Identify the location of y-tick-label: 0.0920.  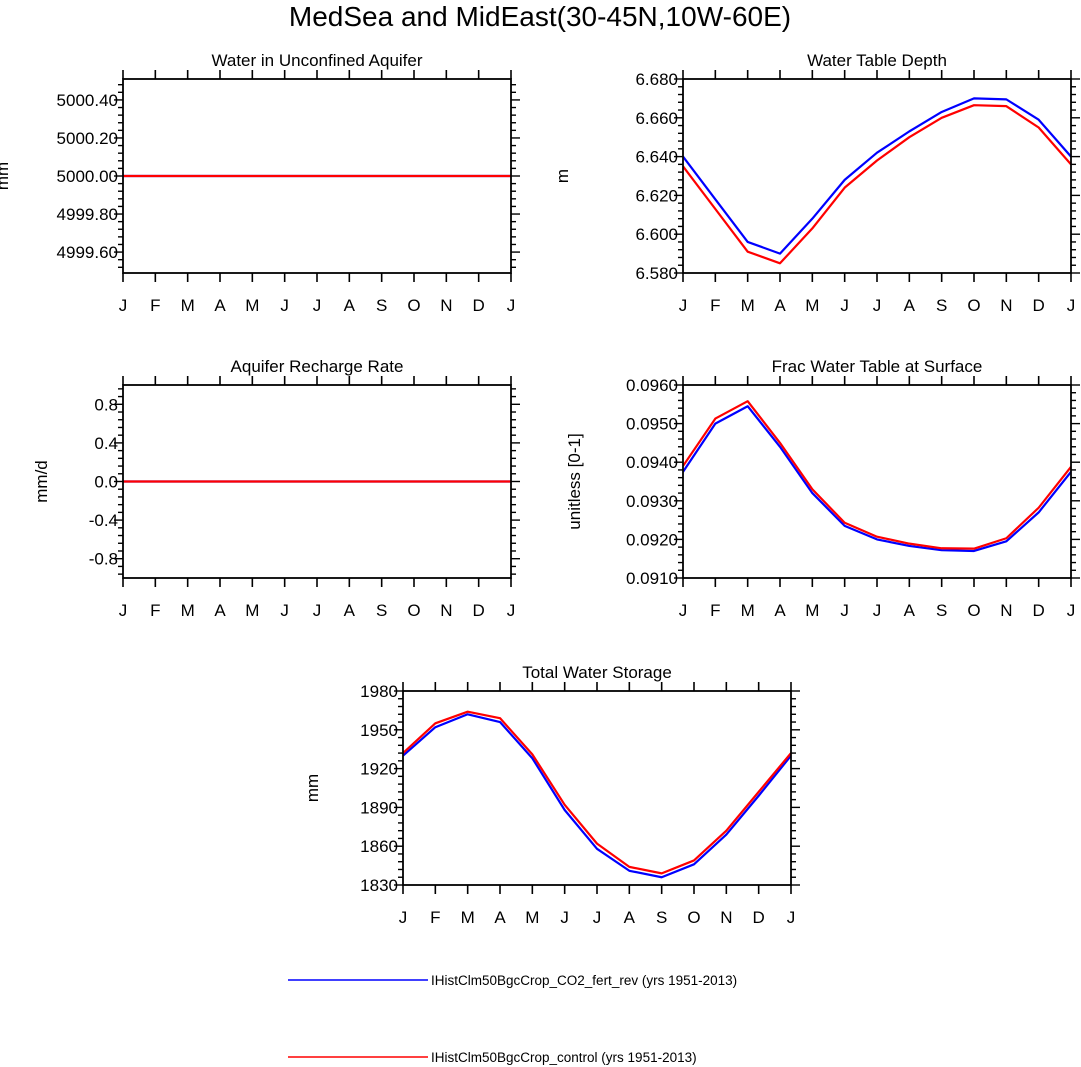
(652, 539).